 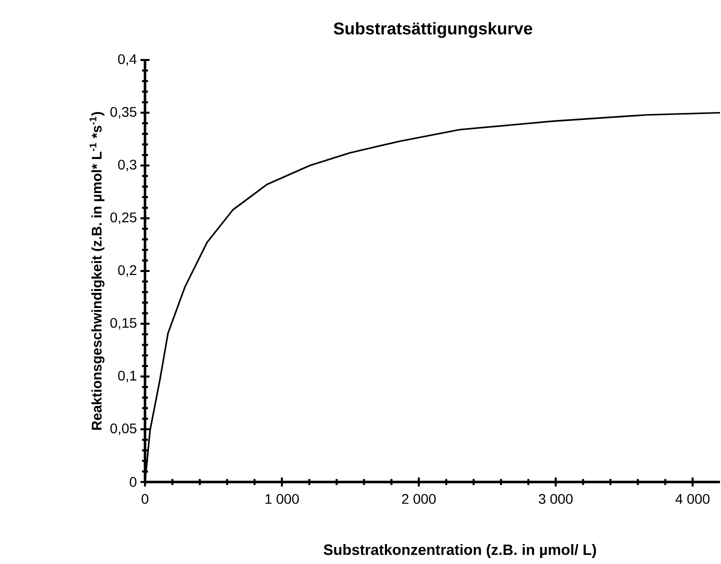 I want to click on y-tick-label: 0,05, so click(x=123, y=429).